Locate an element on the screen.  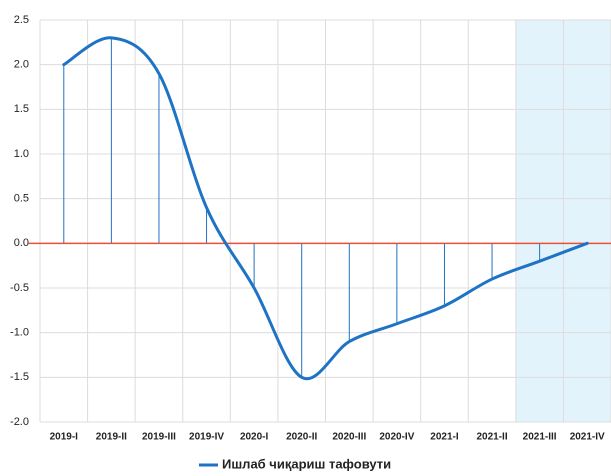
x-tick-label: 2021-II is located at coordinates (491, 437).